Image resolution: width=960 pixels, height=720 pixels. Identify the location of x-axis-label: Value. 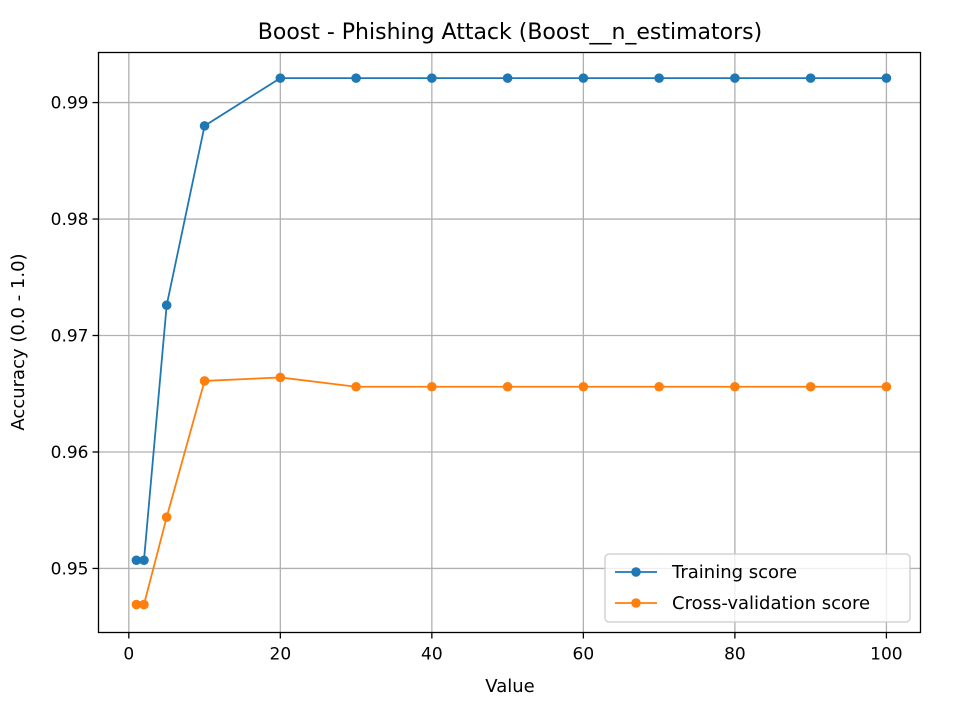
(509, 686).